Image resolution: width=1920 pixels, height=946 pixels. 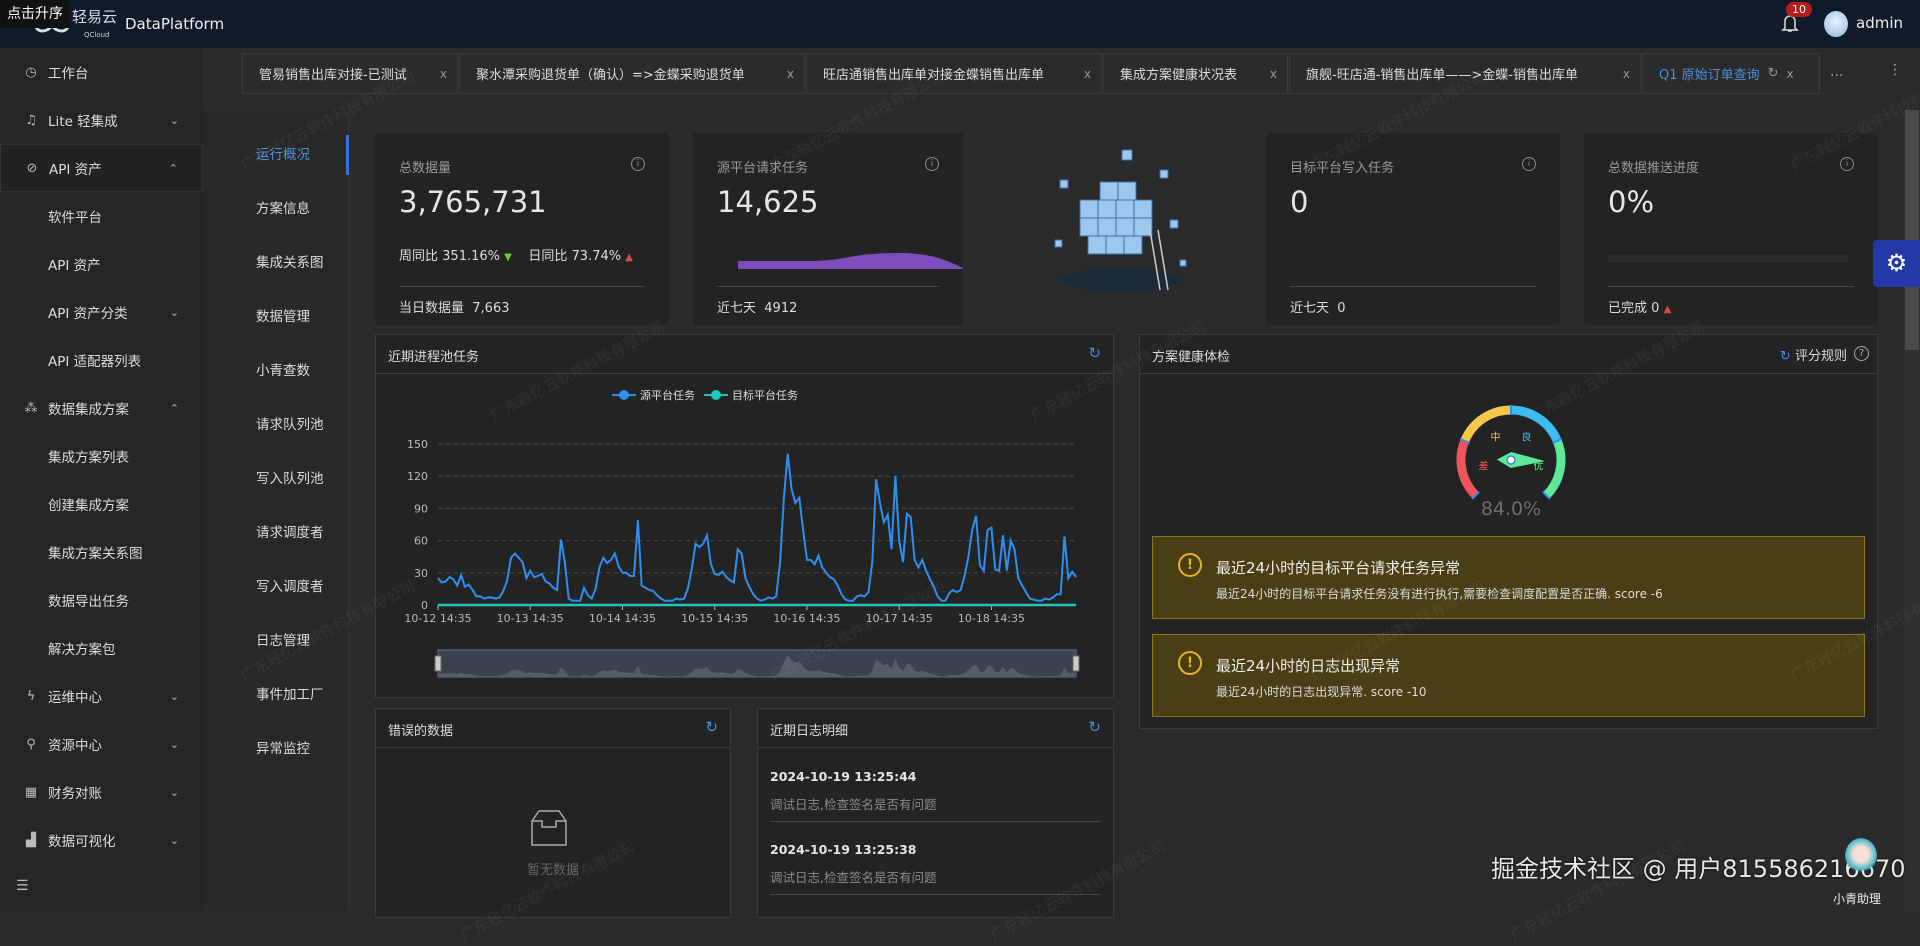 What do you see at coordinates (1861, 856) in the screenshot?
I see `assistant-avatar` at bounding box center [1861, 856].